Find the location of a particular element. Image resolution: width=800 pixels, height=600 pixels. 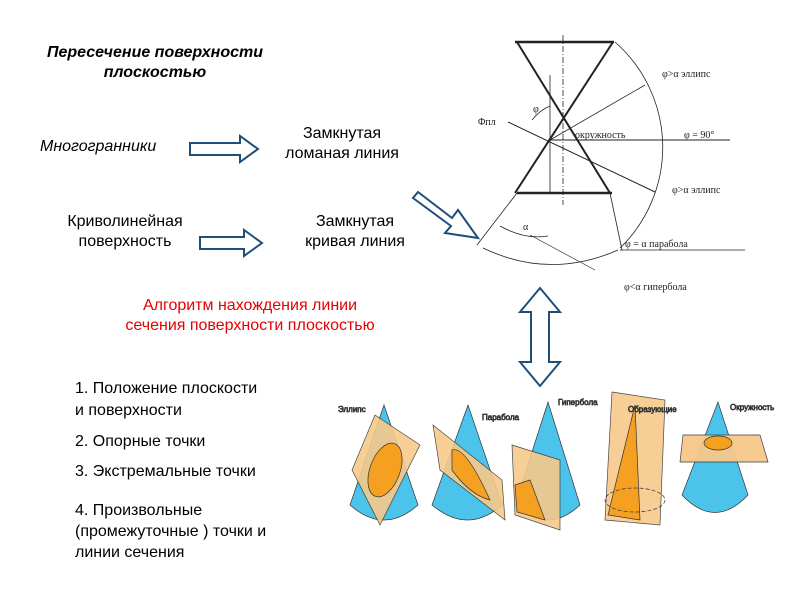

alpha-label: α is located at coordinates (526, 227).